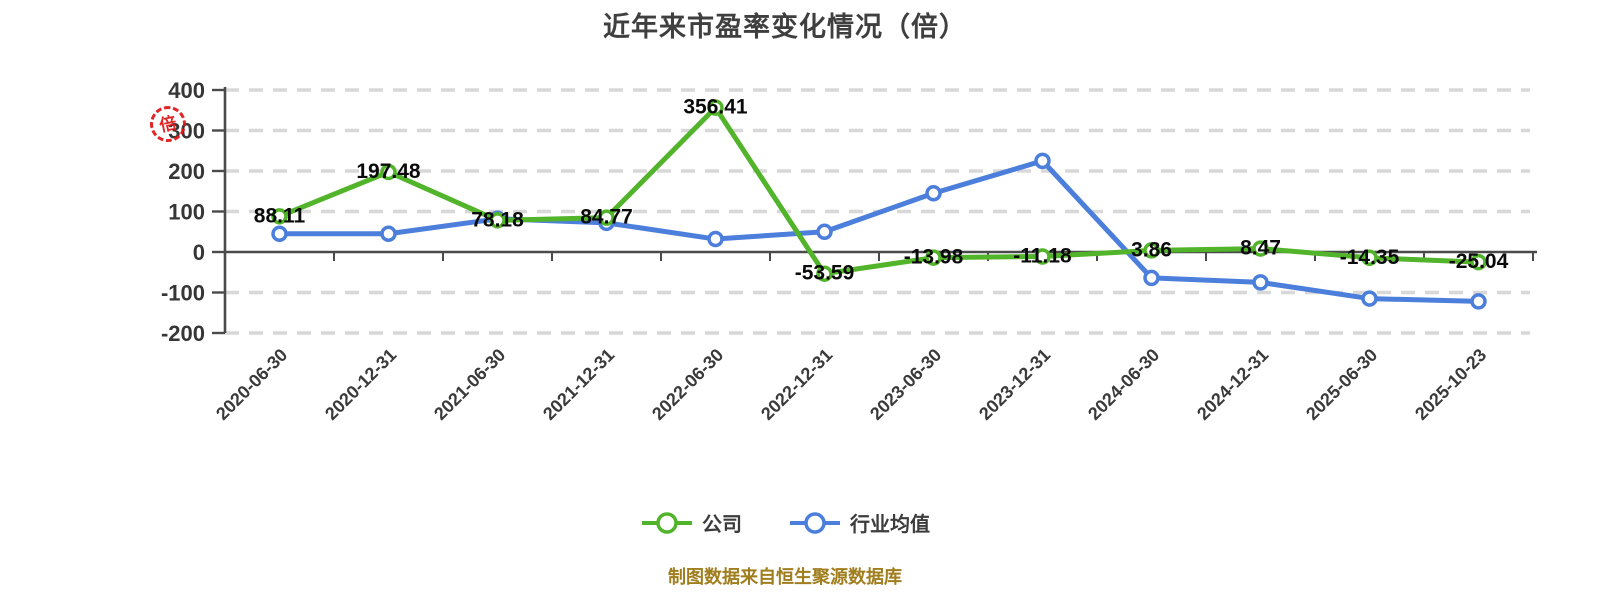 The width and height of the screenshot is (1600, 600). What do you see at coordinates (186, 212) in the screenshot?
I see `y-tick-label: 100` at bounding box center [186, 212].